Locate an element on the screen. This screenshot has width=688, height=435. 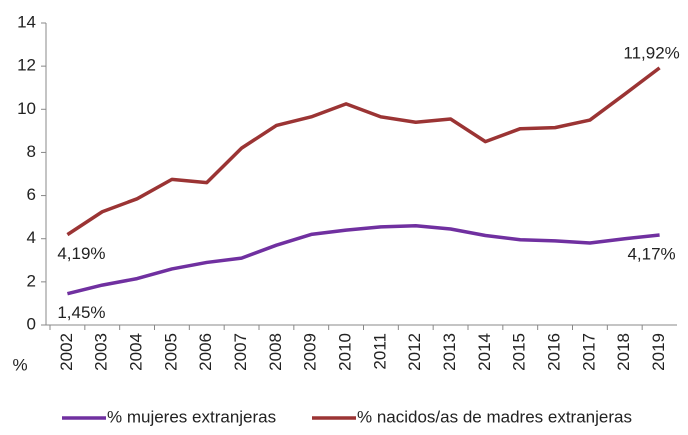
x-tick-label: 2019 is located at coordinates (658, 352).